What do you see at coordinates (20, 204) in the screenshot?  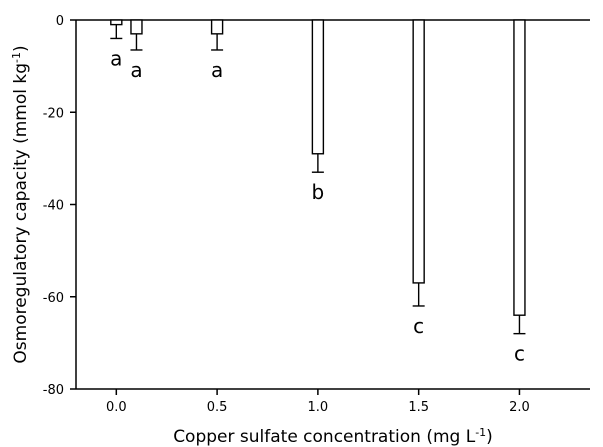 I see `y-axis-title: Osmoregulatory capacity (mmol kg-1)` at bounding box center [20, 204].